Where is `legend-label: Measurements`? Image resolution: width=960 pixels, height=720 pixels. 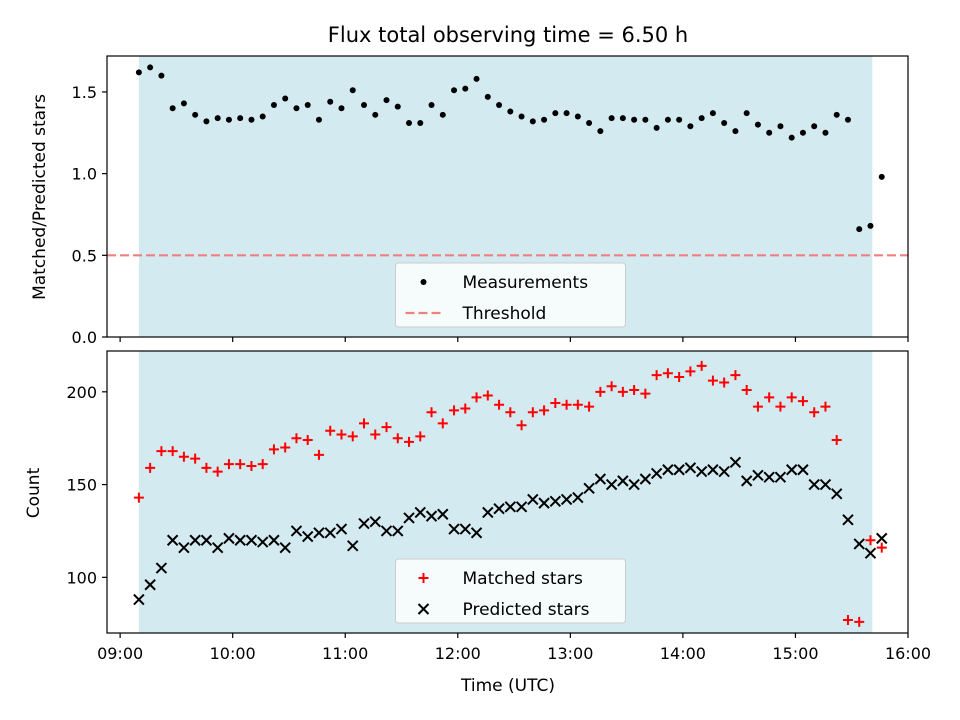
legend-label: Measurements is located at coordinates (526, 283).